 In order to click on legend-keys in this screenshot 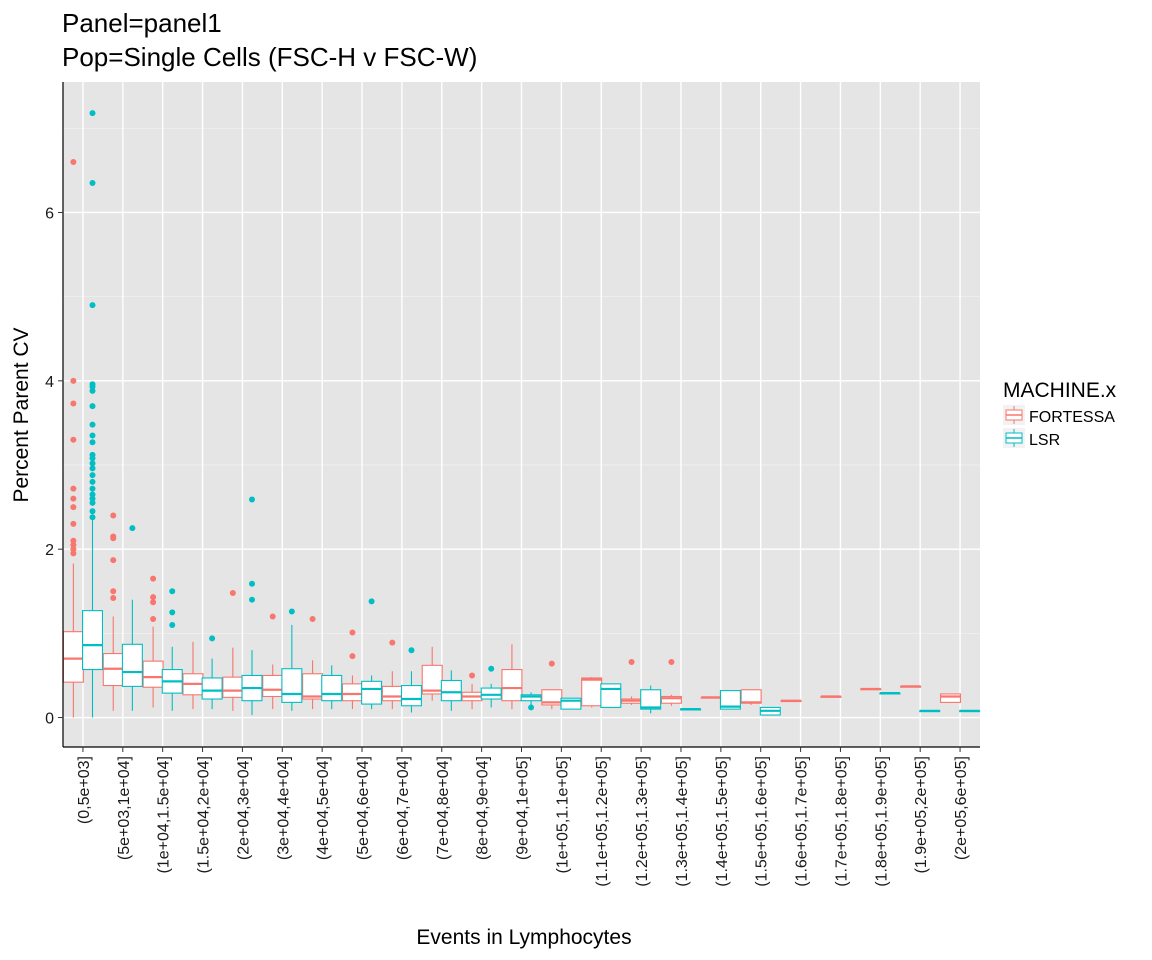, I will do `click(1014, 426)`.